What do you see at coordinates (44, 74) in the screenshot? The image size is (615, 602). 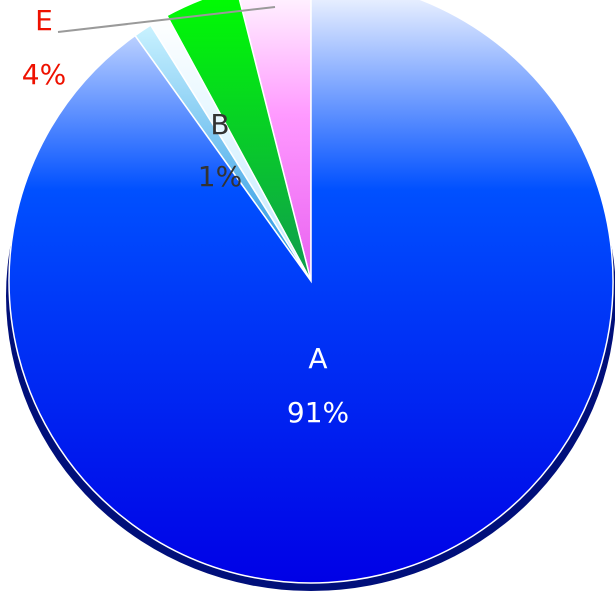 I see `slice-value-label-e: 4%` at bounding box center [44, 74].